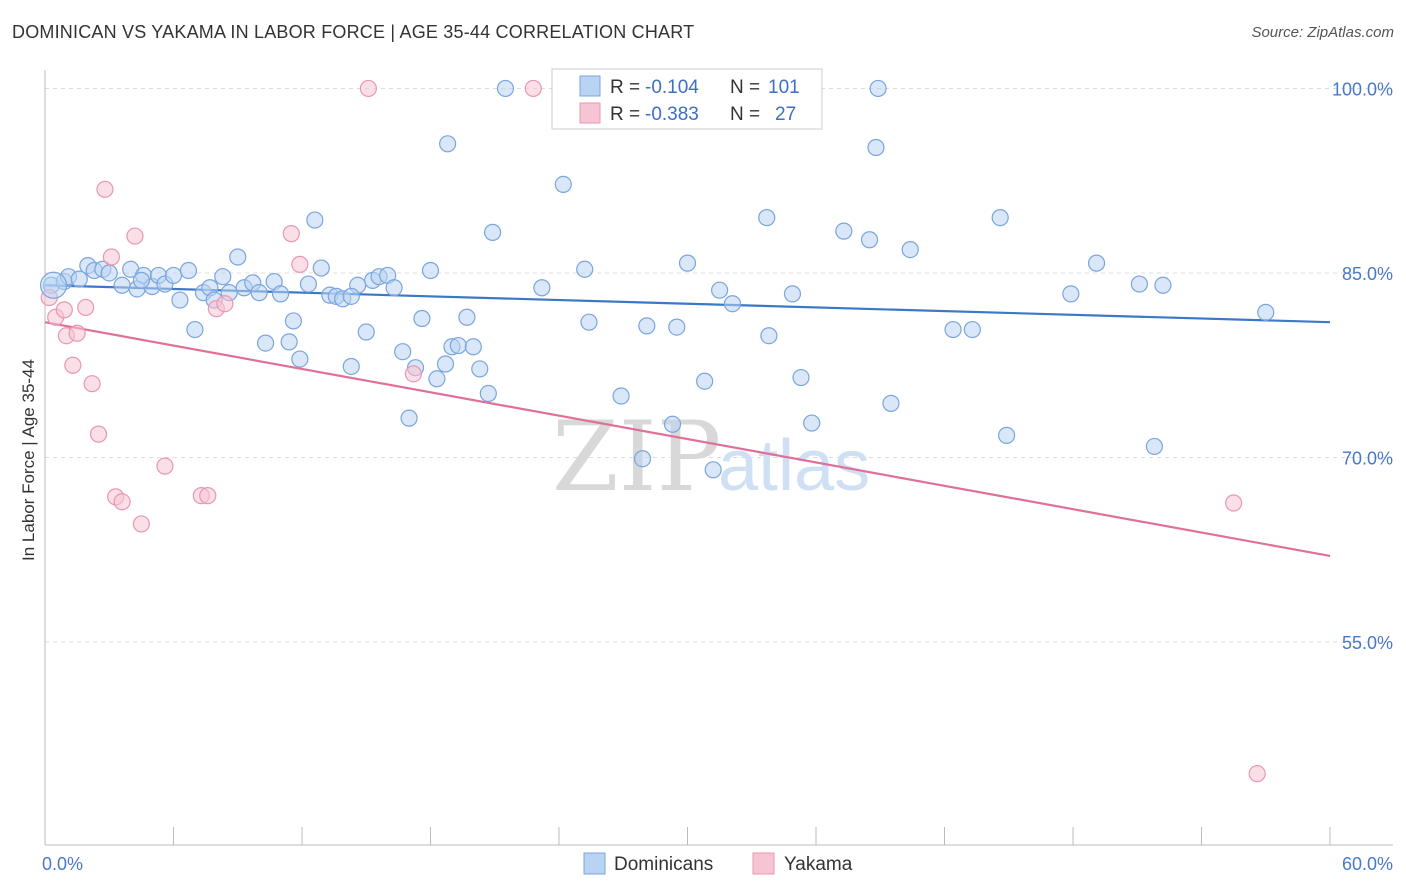 This screenshot has width=1406, height=892. I want to click on legend-n-value-dominicans: 101, so click(784, 87).